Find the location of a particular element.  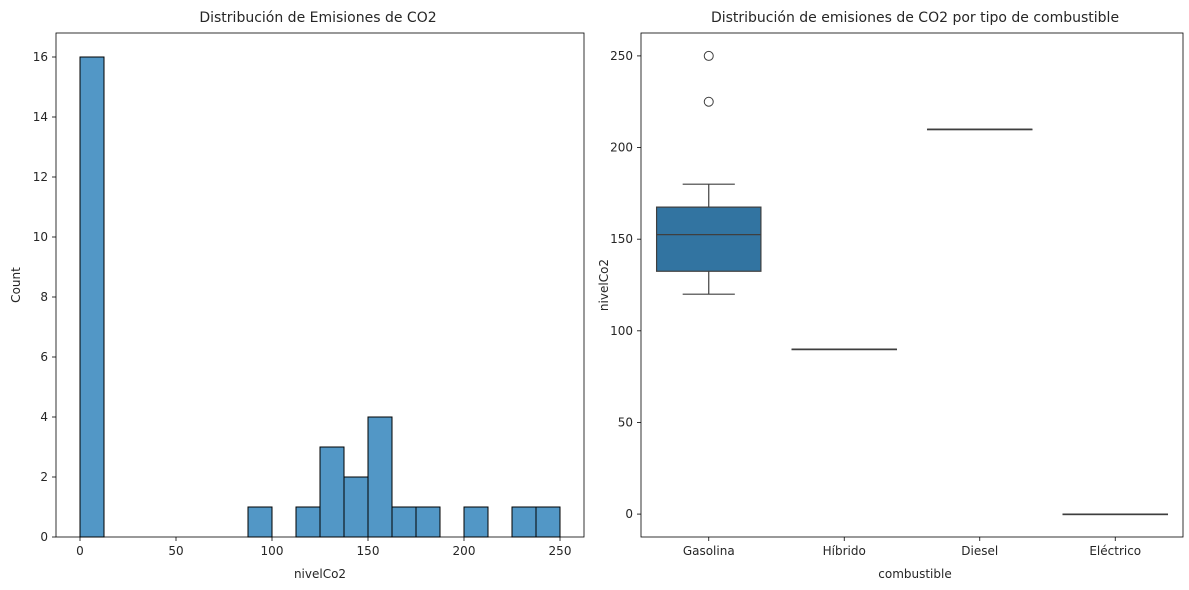

boxplot-y-label: nivelCo2 is located at coordinates (604, 285).